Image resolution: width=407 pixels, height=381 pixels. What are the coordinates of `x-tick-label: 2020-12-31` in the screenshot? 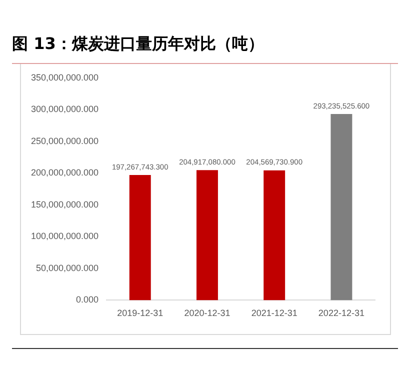 It's located at (207, 313).